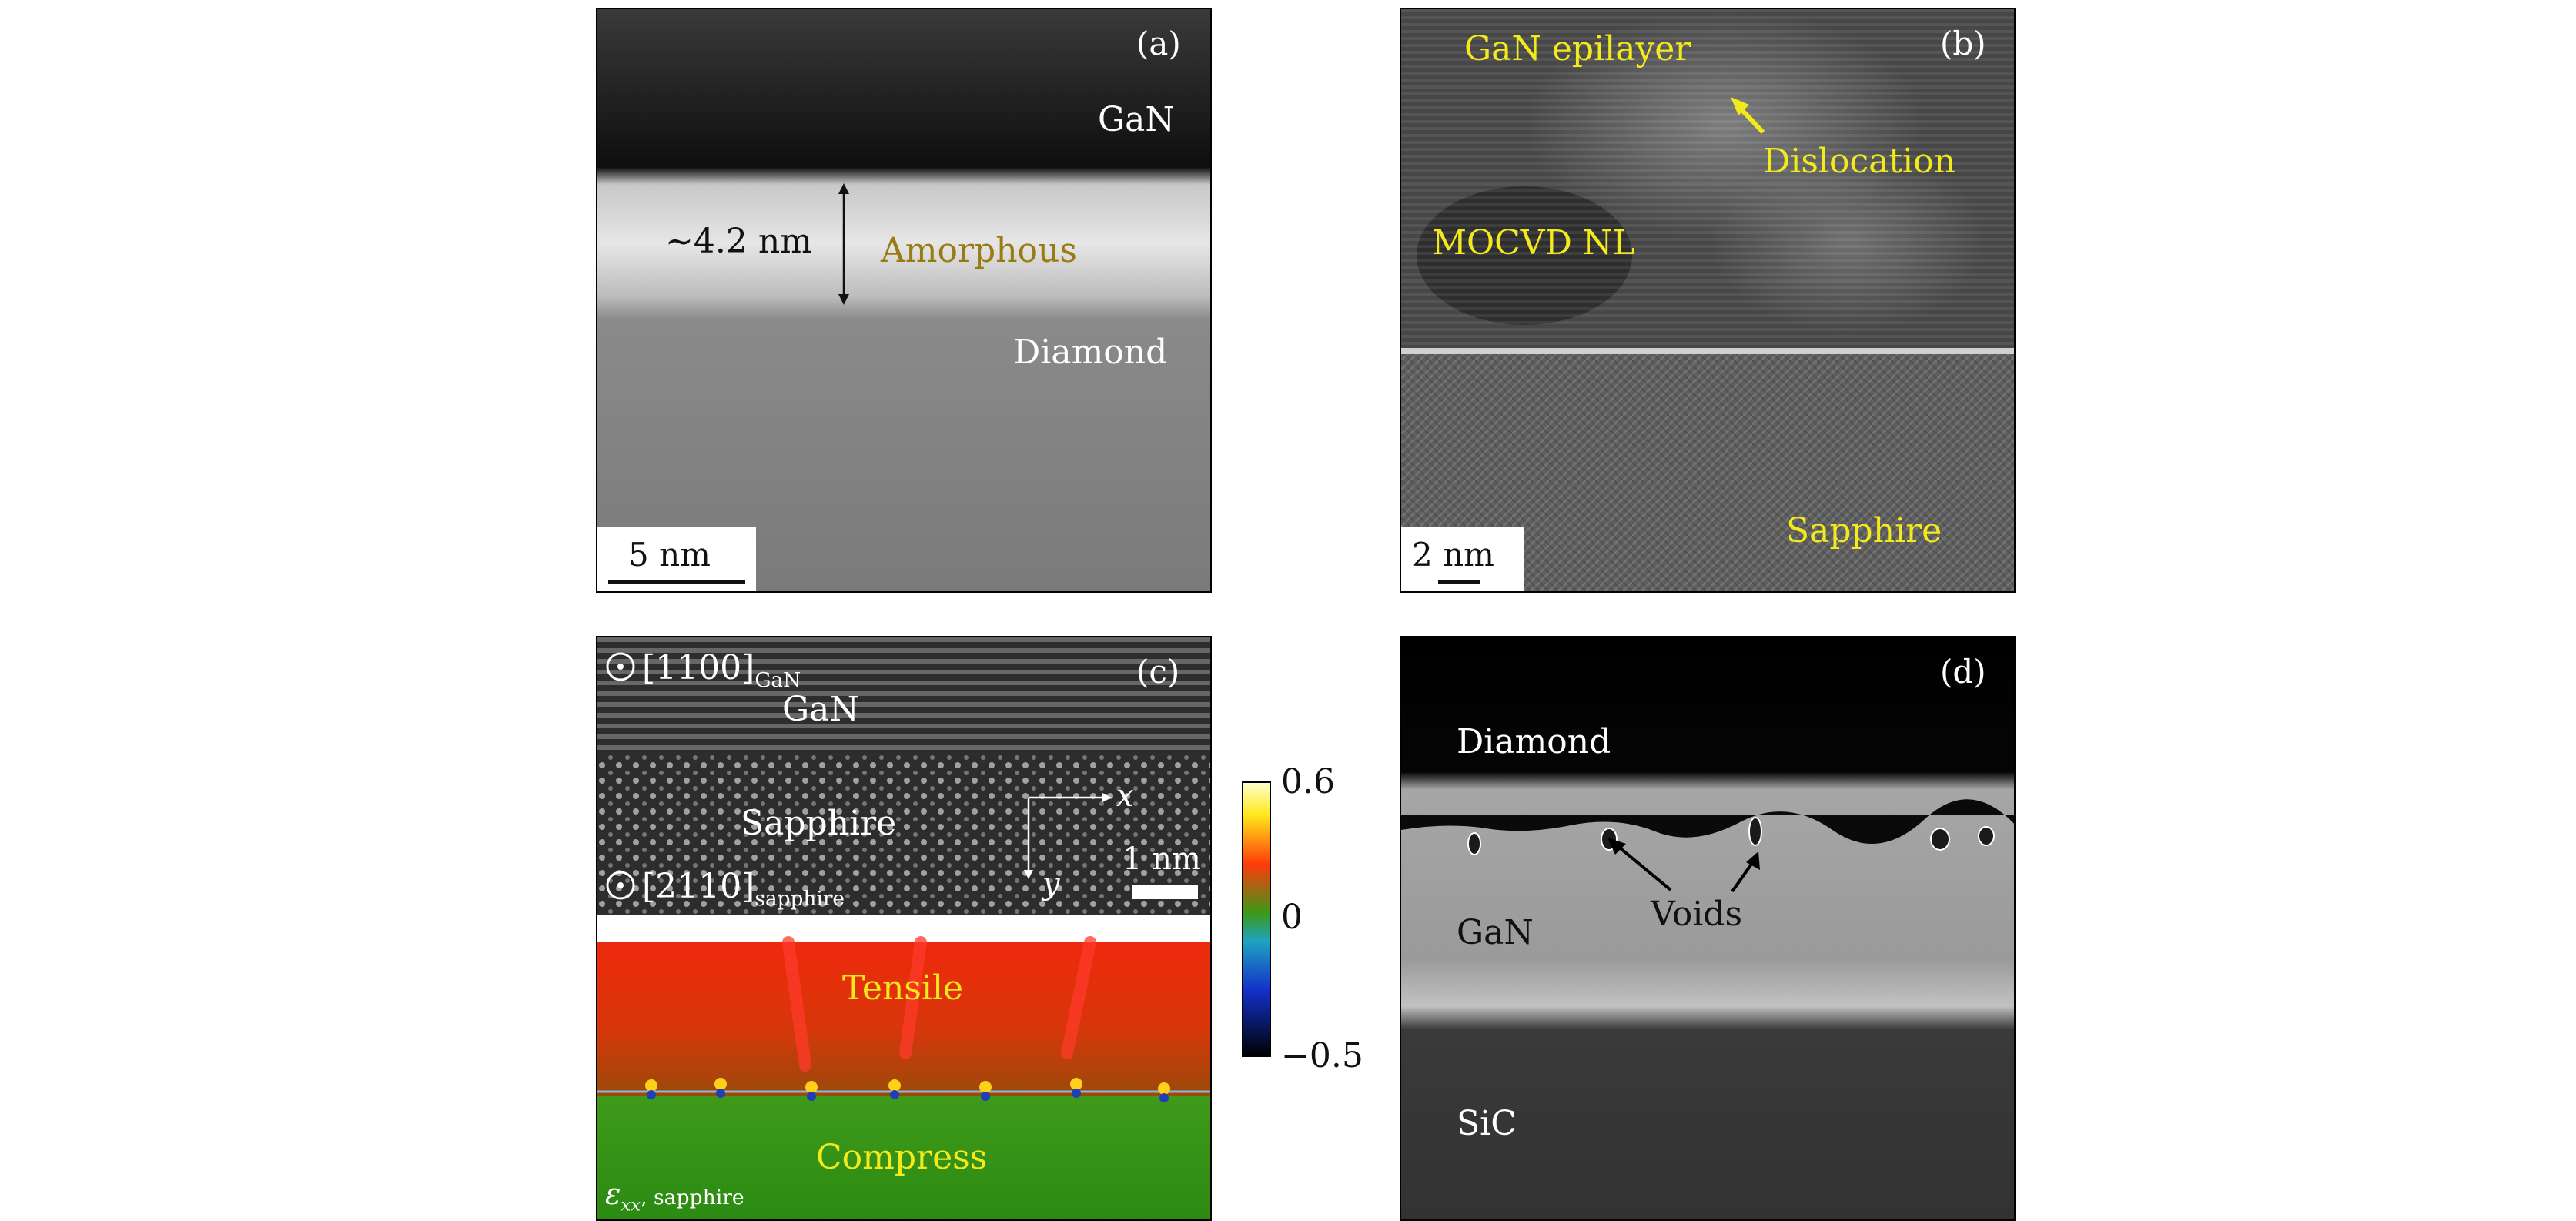 The height and width of the screenshot is (1221, 2576). What do you see at coordinates (800, 898) in the screenshot?
I see `zone-axis-sapphire-sub: sapphire` at bounding box center [800, 898].